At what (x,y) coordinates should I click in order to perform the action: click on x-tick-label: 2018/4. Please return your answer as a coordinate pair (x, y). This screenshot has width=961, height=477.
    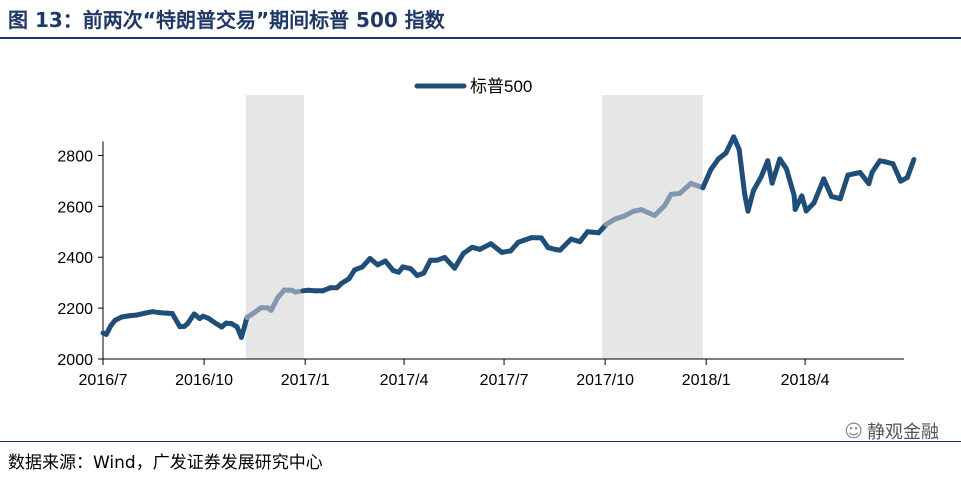
    Looking at the image, I should click on (805, 380).